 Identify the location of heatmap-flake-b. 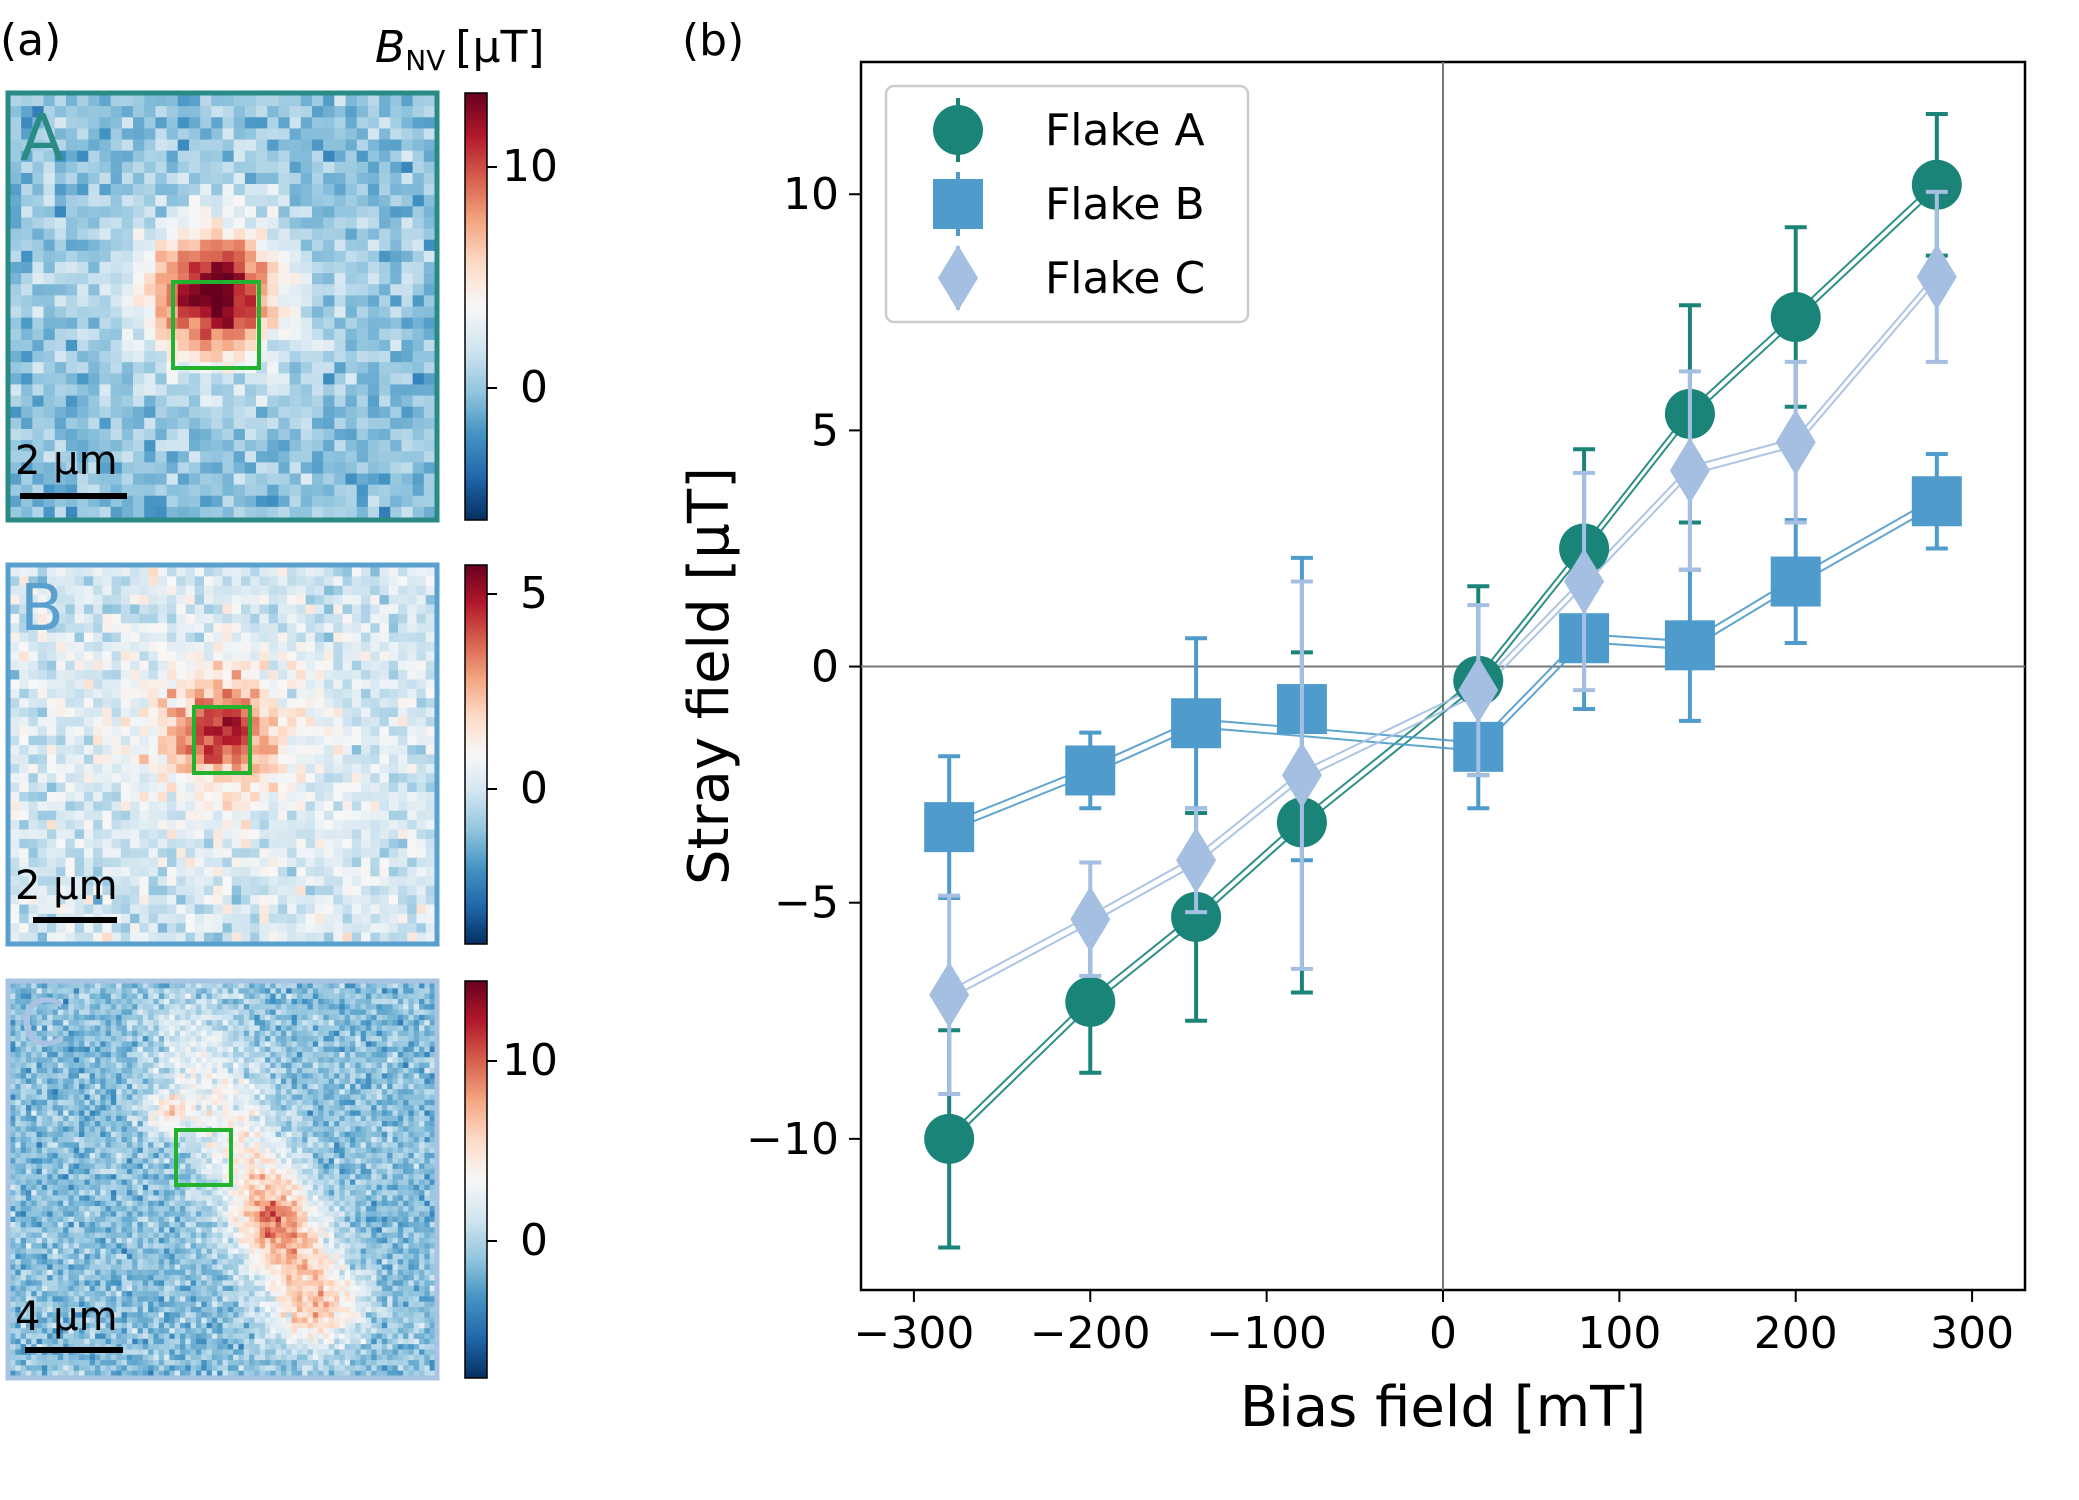
(222, 754).